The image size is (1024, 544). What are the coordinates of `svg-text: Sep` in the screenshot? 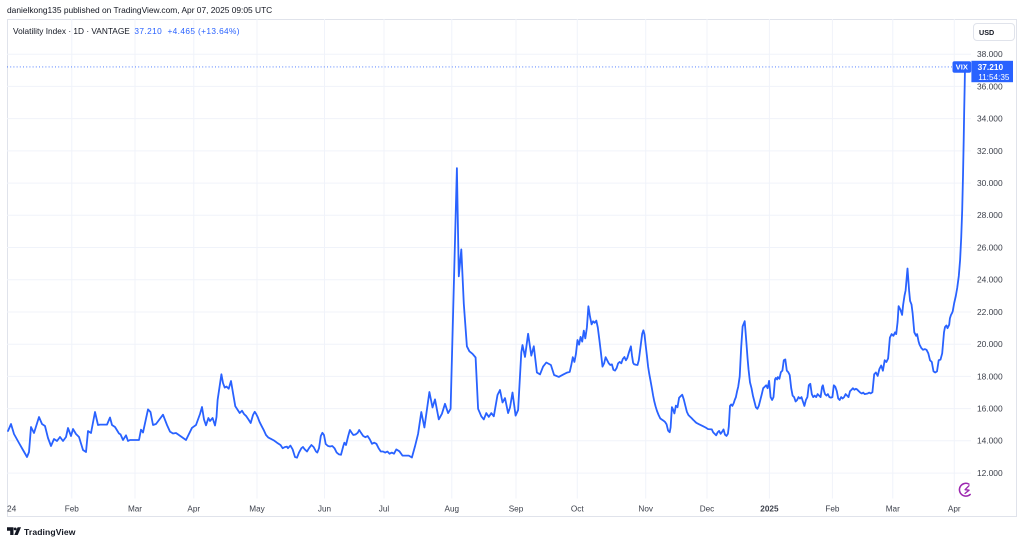 It's located at (516, 509).